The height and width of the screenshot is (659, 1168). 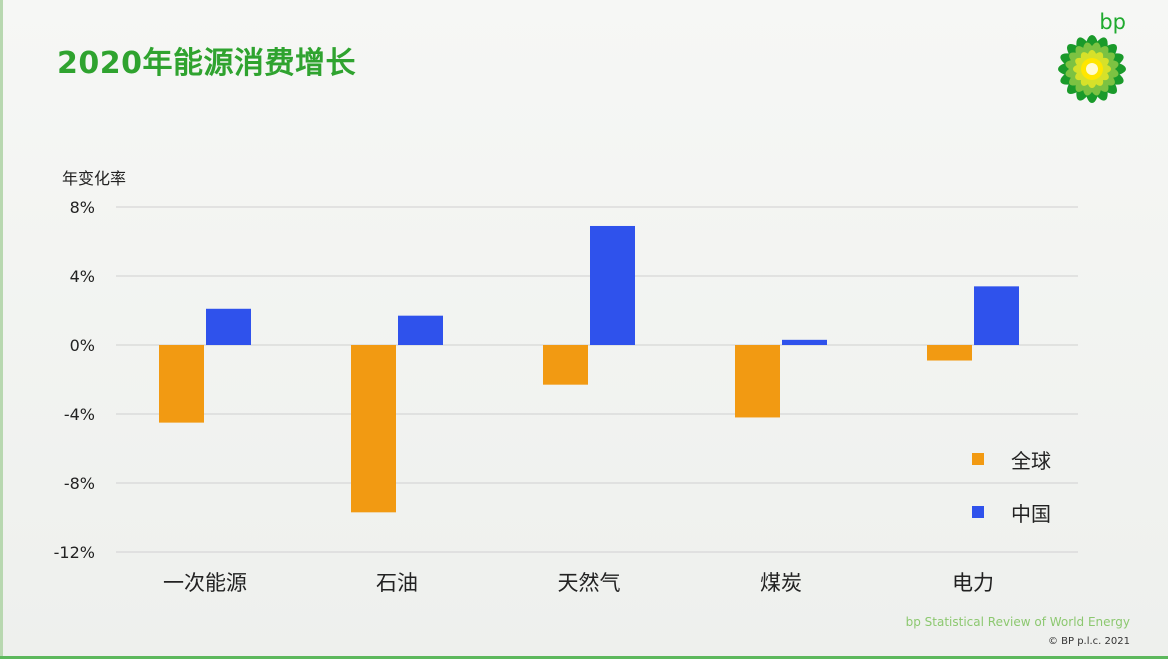 I want to click on logo-core, so click(x=1092, y=69).